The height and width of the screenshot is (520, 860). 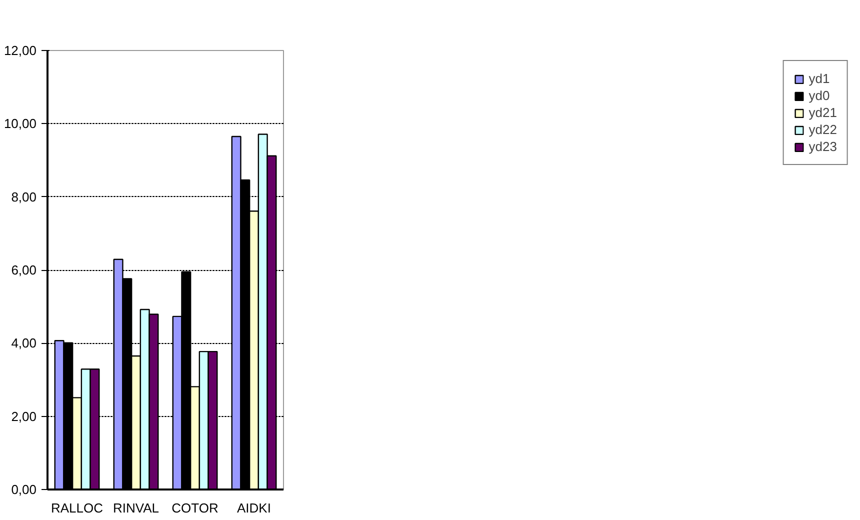 What do you see at coordinates (254, 508) in the screenshot?
I see `x-tick-label: AIDKI` at bounding box center [254, 508].